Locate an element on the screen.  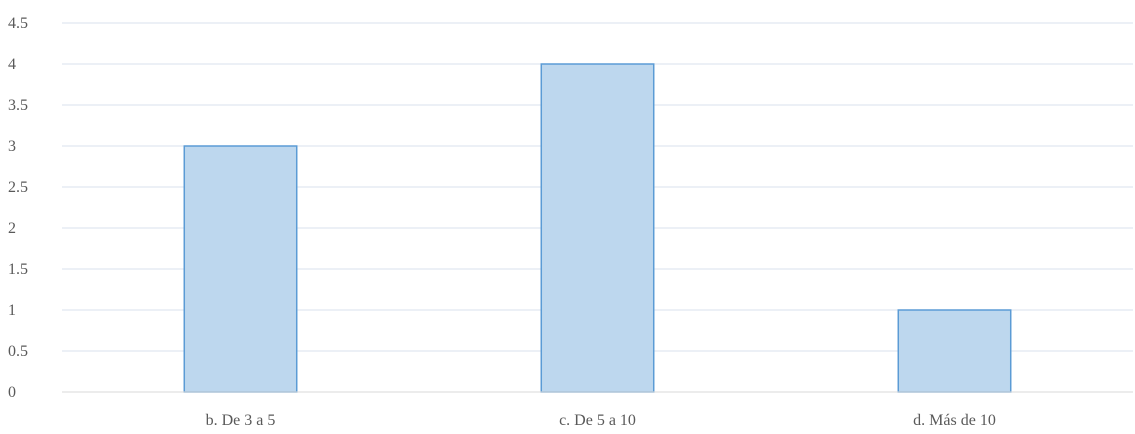
y-tick-label: 2 is located at coordinates (12, 228).